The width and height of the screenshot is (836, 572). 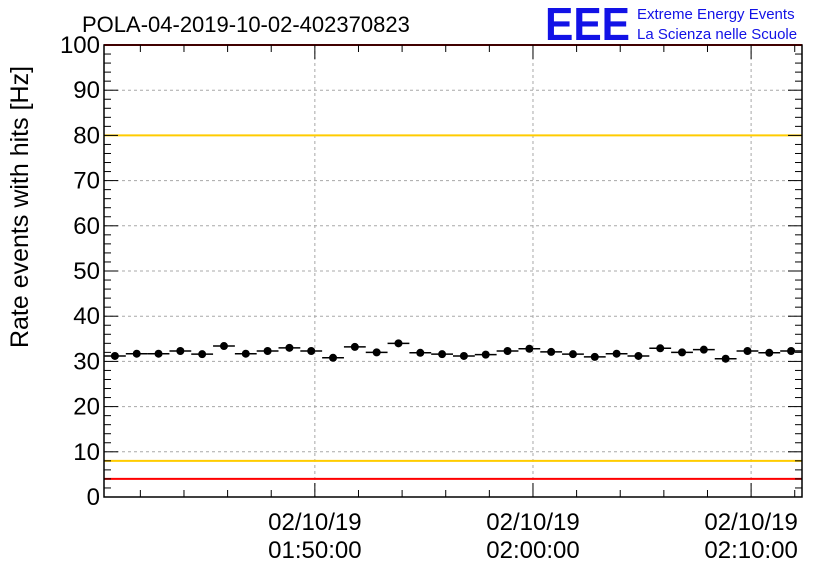 I want to click on y-tick-label: 20, so click(x=86, y=407).